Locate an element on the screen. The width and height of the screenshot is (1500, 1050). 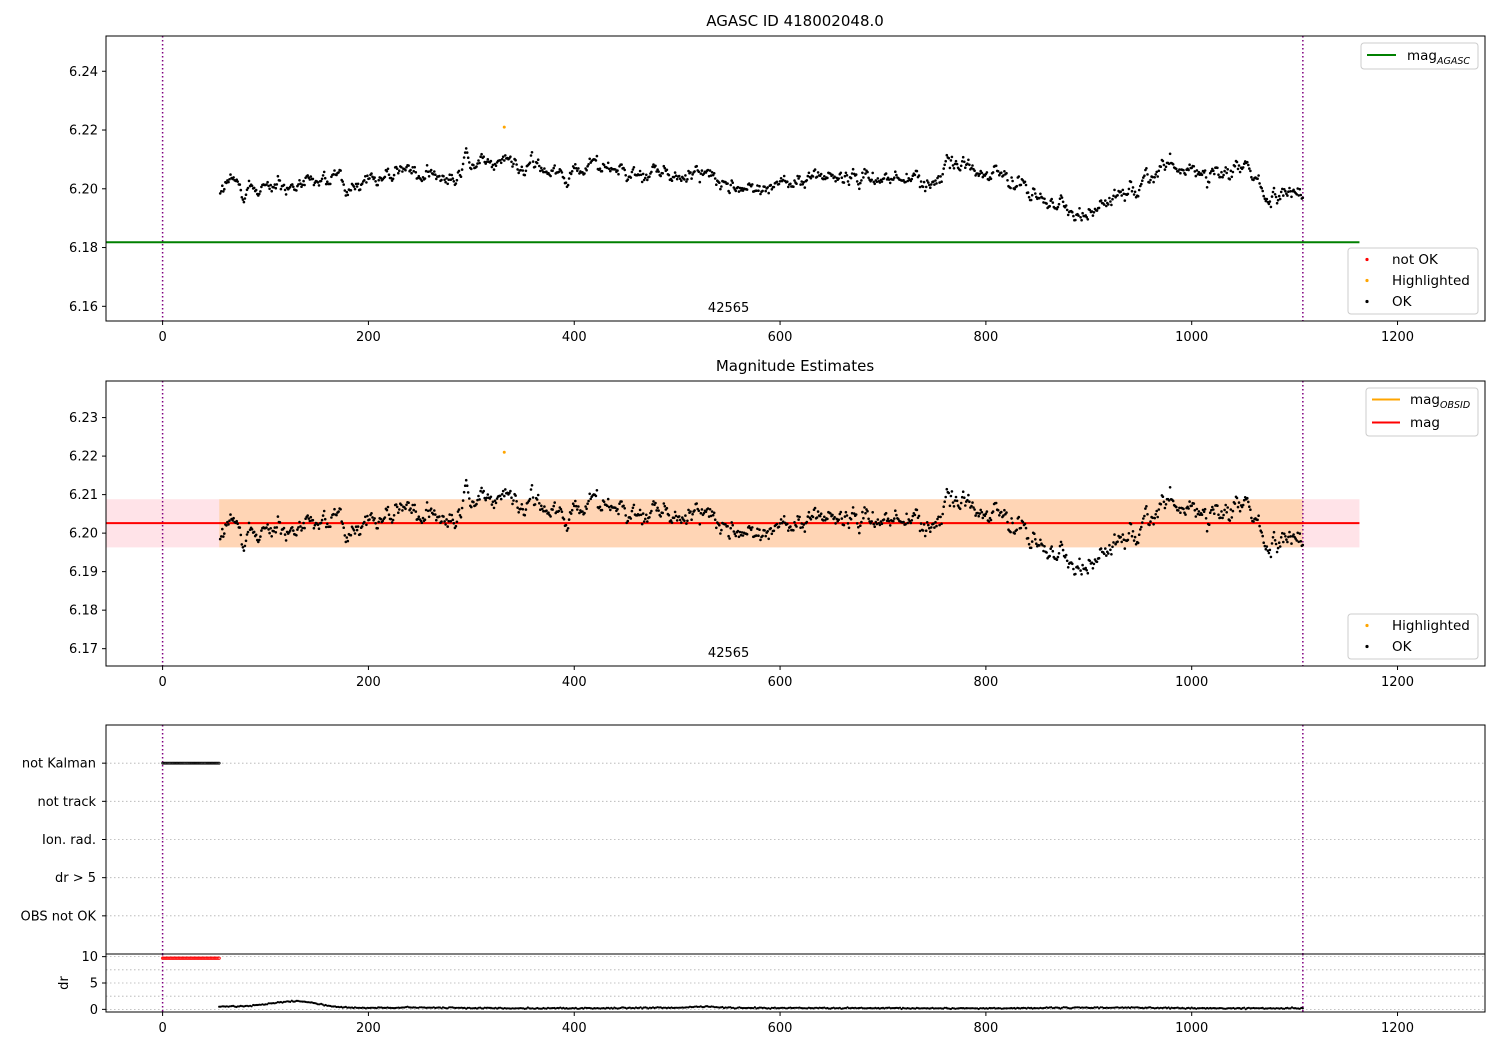
x-tick-label: 200 is located at coordinates (368, 682).